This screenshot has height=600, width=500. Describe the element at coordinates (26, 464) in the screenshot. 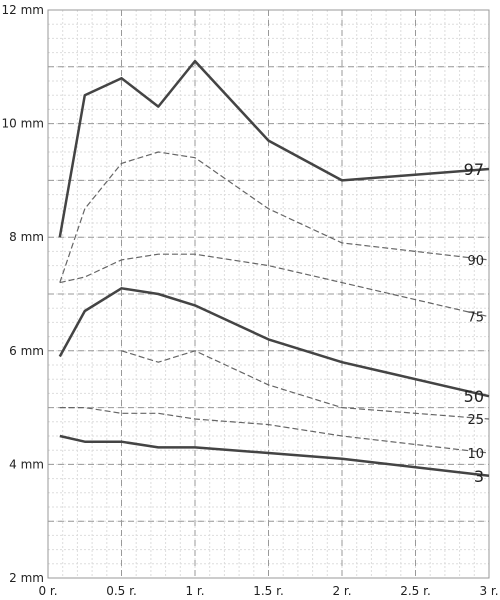

I see `y-tick-label: 4 mm` at that location.